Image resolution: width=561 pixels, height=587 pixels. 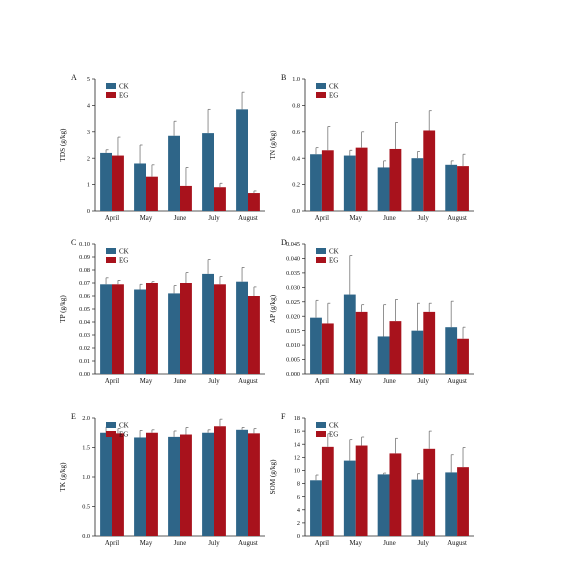 I want to click on y-axis-title: TP (g/kg), so click(x=63, y=309).